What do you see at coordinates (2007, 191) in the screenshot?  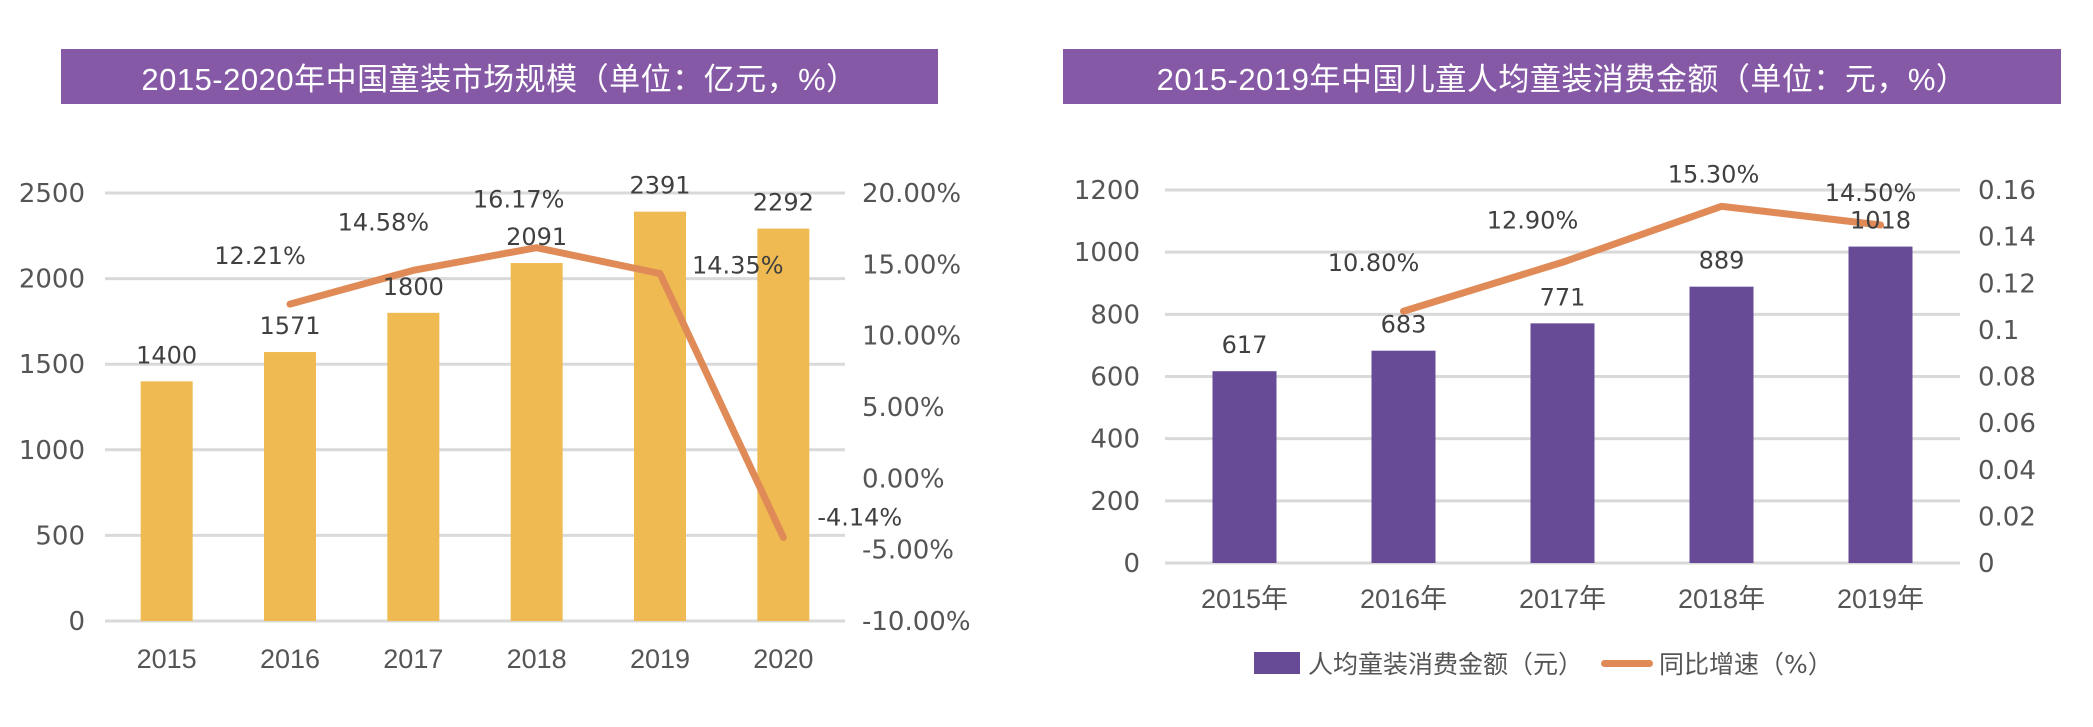 I see `spending-right-tick-label: 0.16` at bounding box center [2007, 191].